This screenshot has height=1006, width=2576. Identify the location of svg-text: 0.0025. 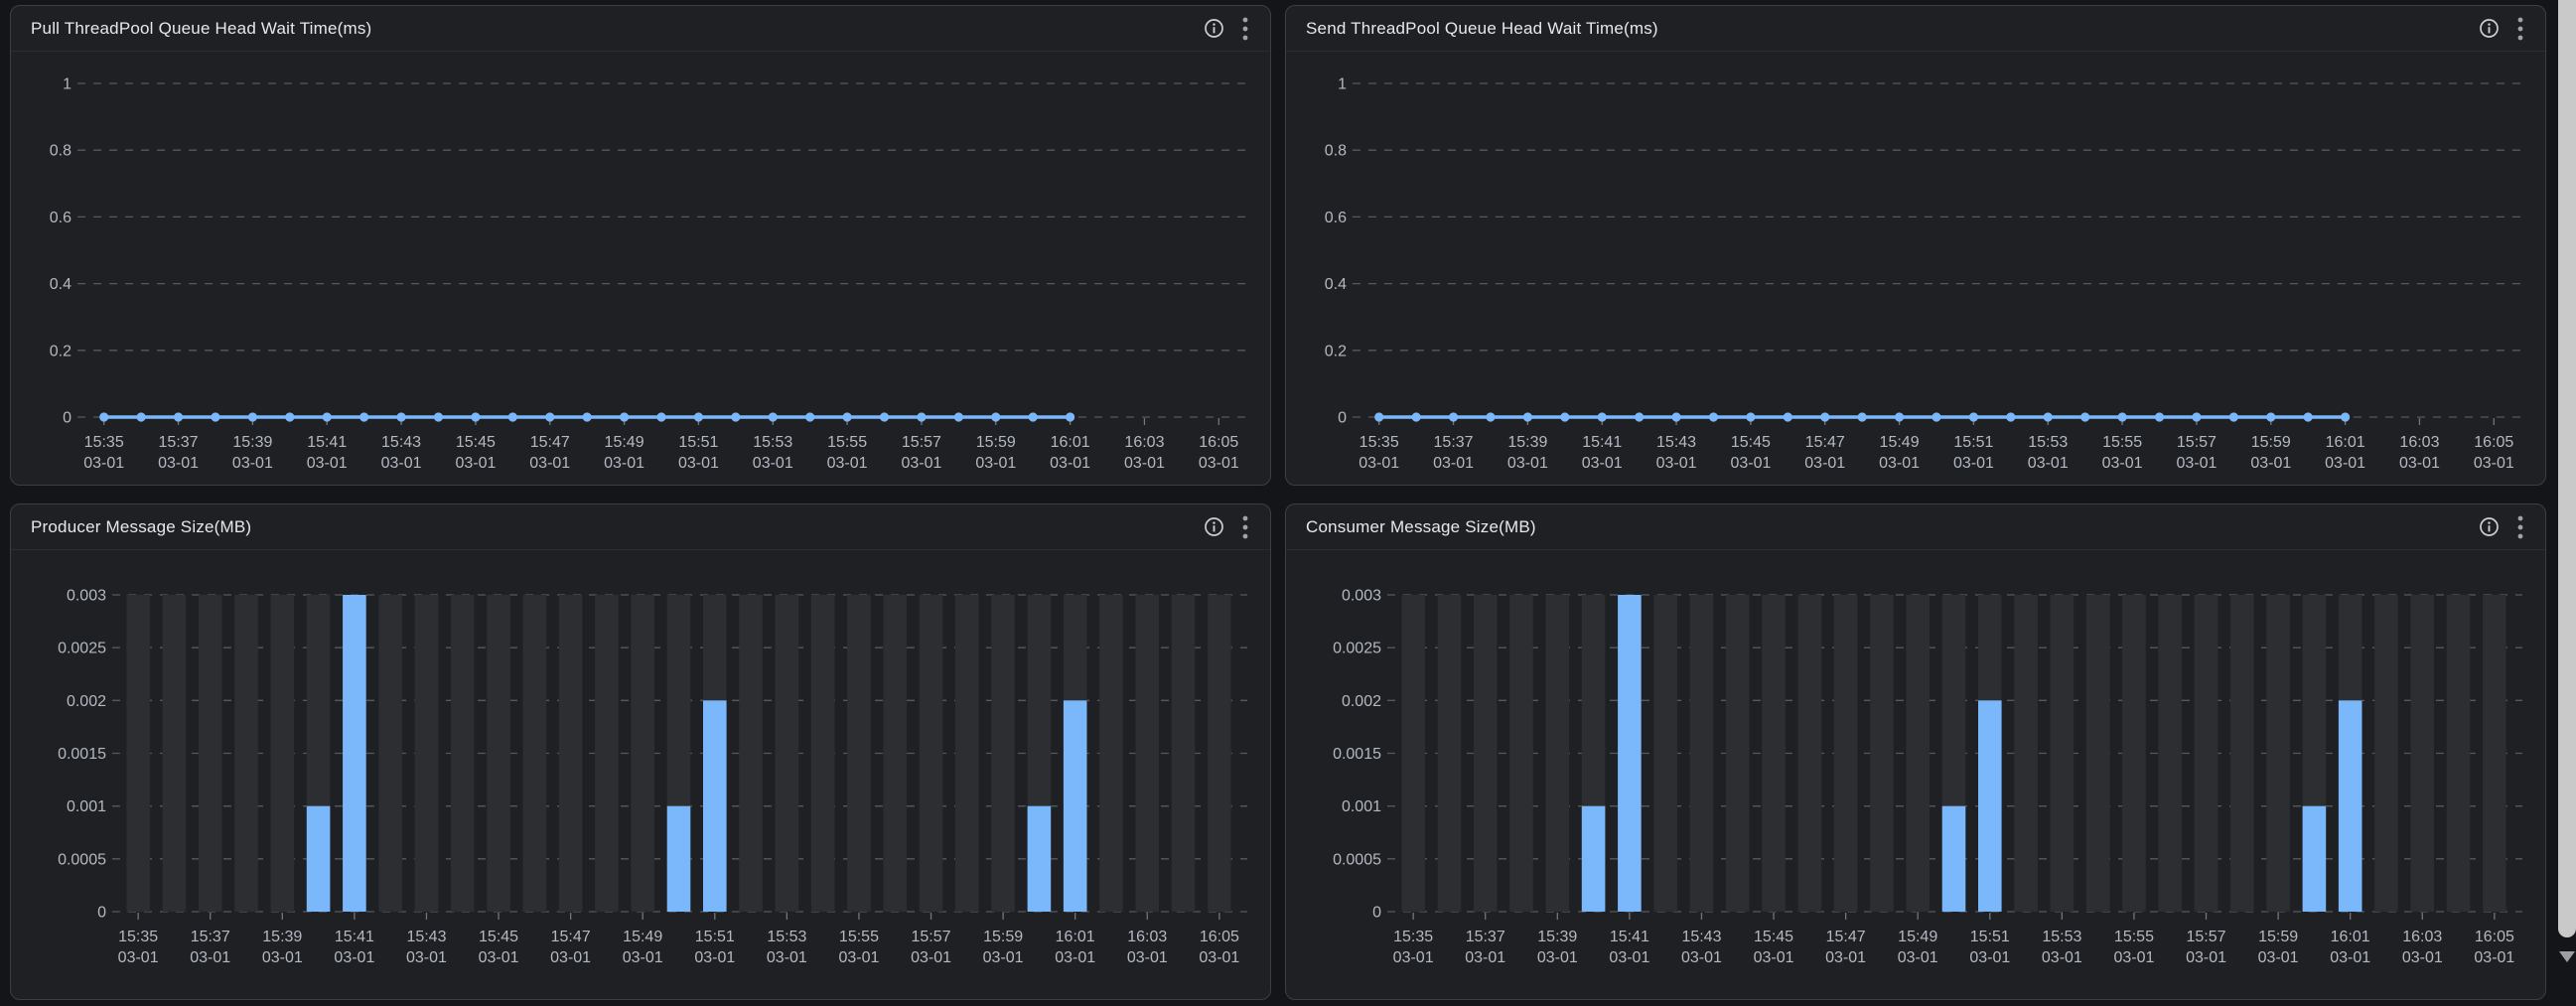
(1357, 649).